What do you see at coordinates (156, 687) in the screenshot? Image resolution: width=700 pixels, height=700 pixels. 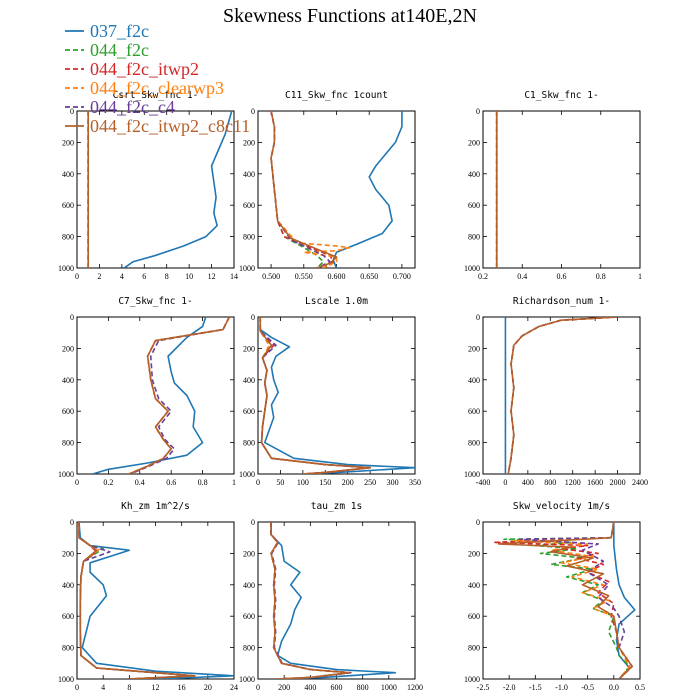 I see `x-tick-label: 12` at bounding box center [156, 687].